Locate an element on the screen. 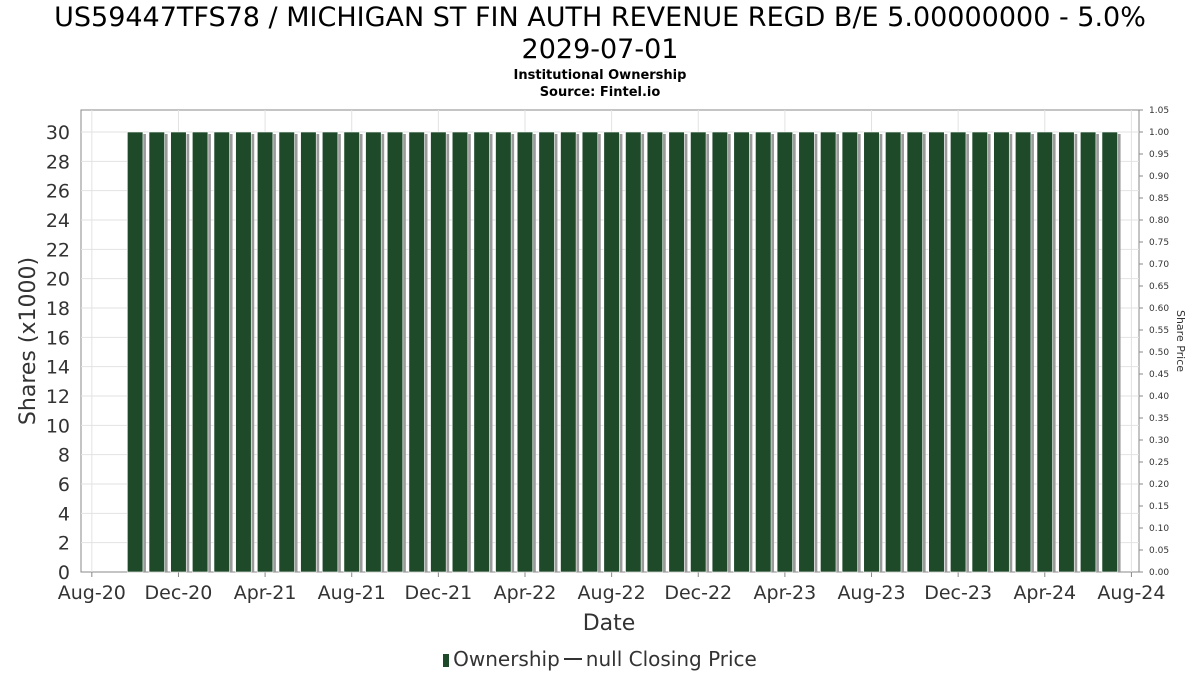 The width and height of the screenshot is (1200, 675). y-tick-label: 26 is located at coordinates (58, 192).